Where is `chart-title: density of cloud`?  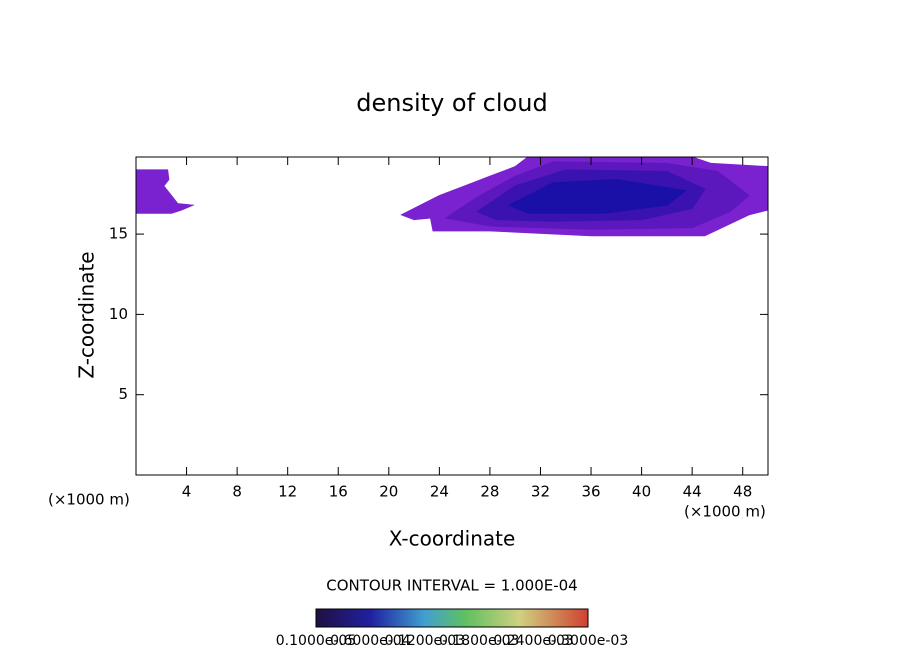
chart-title: density of cloud is located at coordinates (451, 103).